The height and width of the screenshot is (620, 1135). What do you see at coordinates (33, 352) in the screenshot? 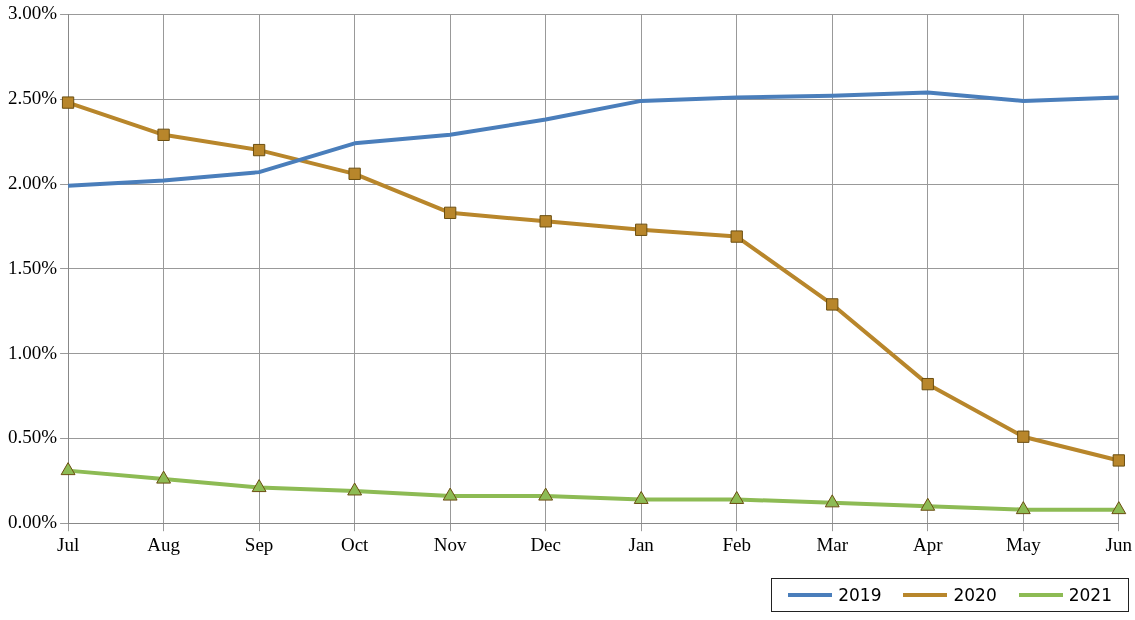
I see `y-tick-label: 1.00%` at bounding box center [33, 352].